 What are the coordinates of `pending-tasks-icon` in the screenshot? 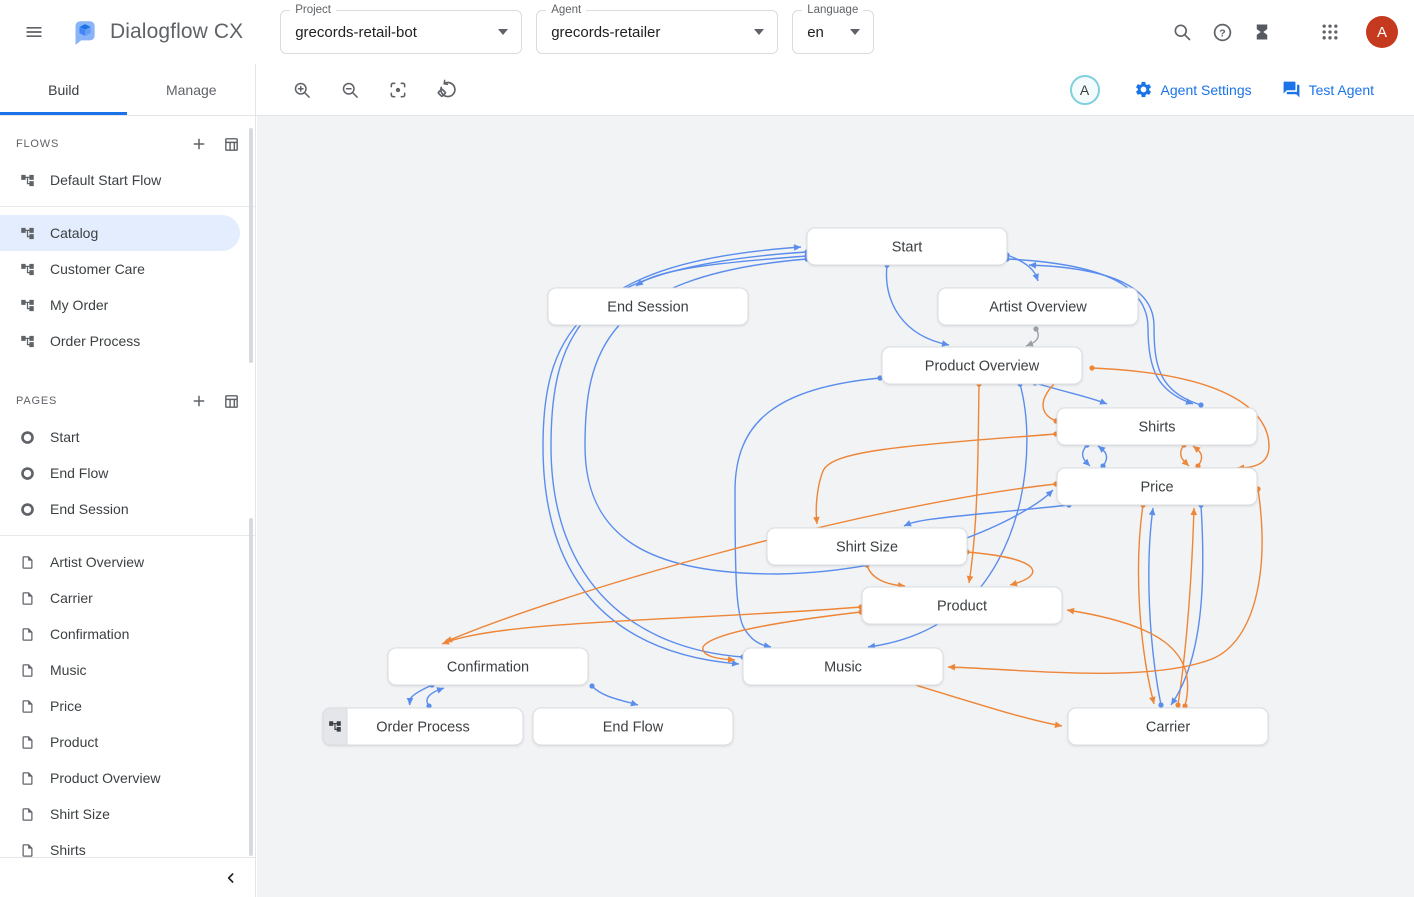 It's located at (1262, 32).